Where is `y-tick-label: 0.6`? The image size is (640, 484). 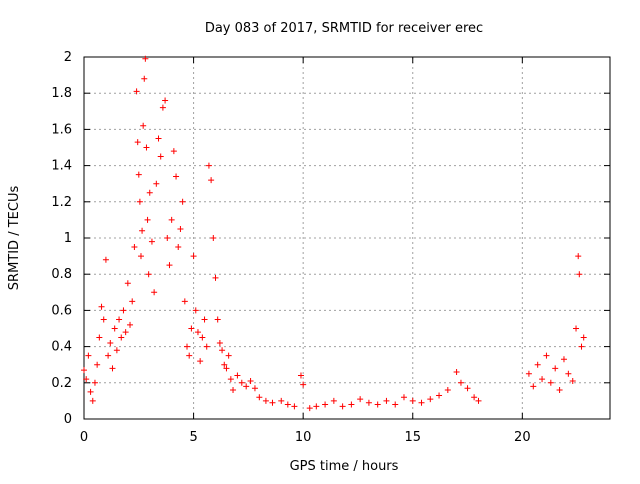 y-tick-label: 0.6 is located at coordinates (61, 310).